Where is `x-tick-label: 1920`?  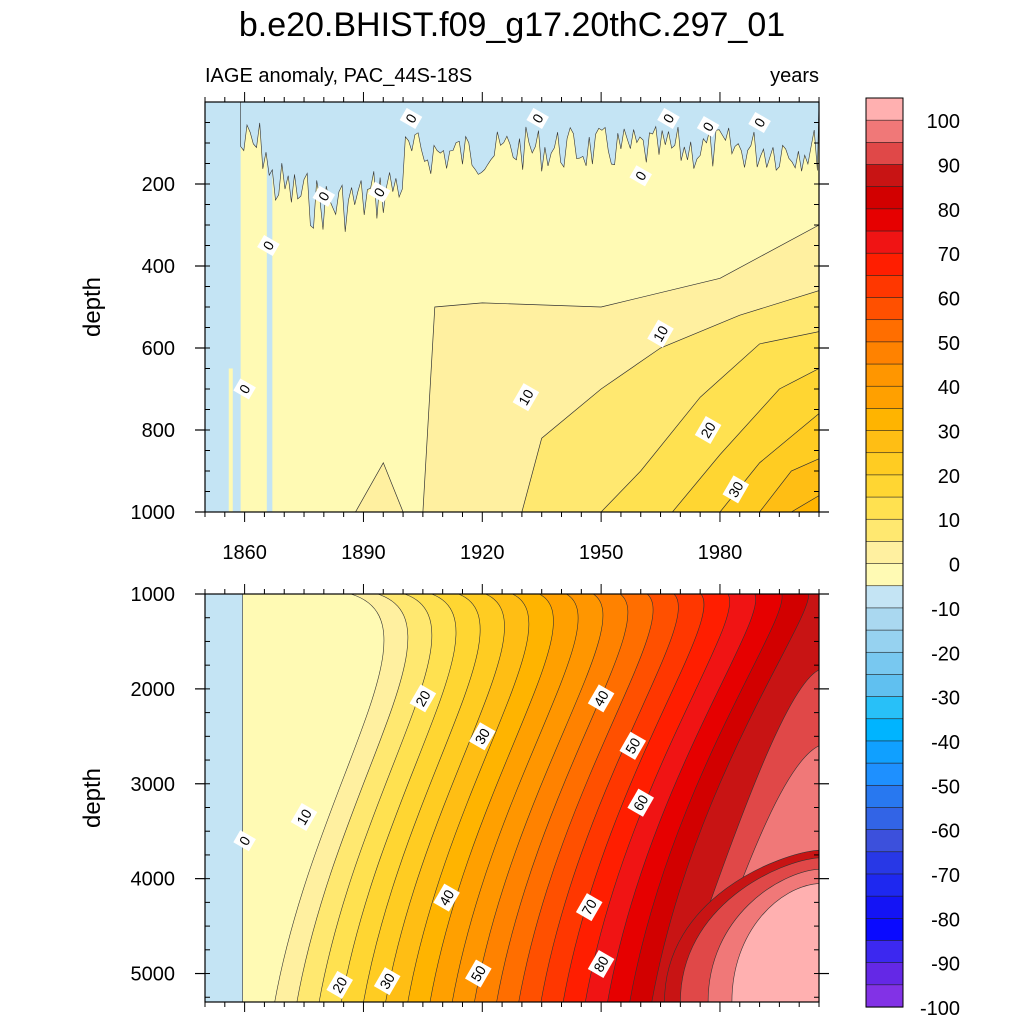
x-tick-label: 1920 is located at coordinates (482, 553).